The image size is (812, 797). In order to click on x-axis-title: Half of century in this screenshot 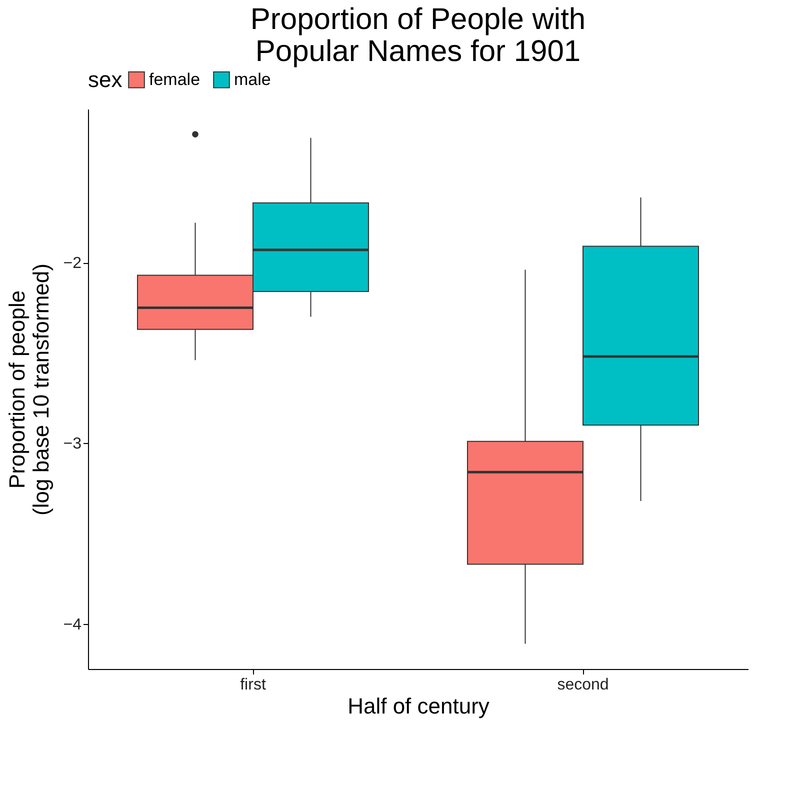, I will do `click(419, 706)`.